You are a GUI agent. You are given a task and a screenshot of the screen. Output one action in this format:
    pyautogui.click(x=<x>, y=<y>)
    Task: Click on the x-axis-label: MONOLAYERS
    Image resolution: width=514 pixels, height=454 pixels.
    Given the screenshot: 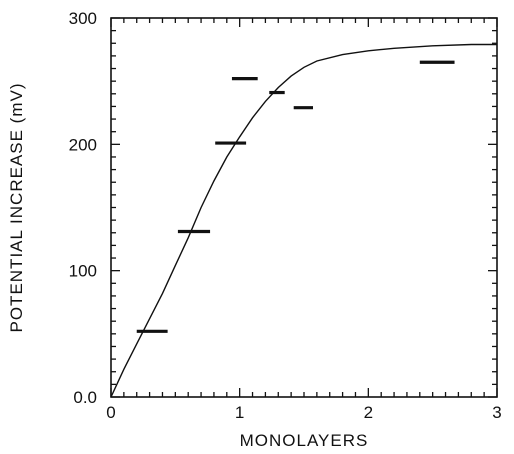 What is the action you would take?
    pyautogui.click(x=304, y=440)
    